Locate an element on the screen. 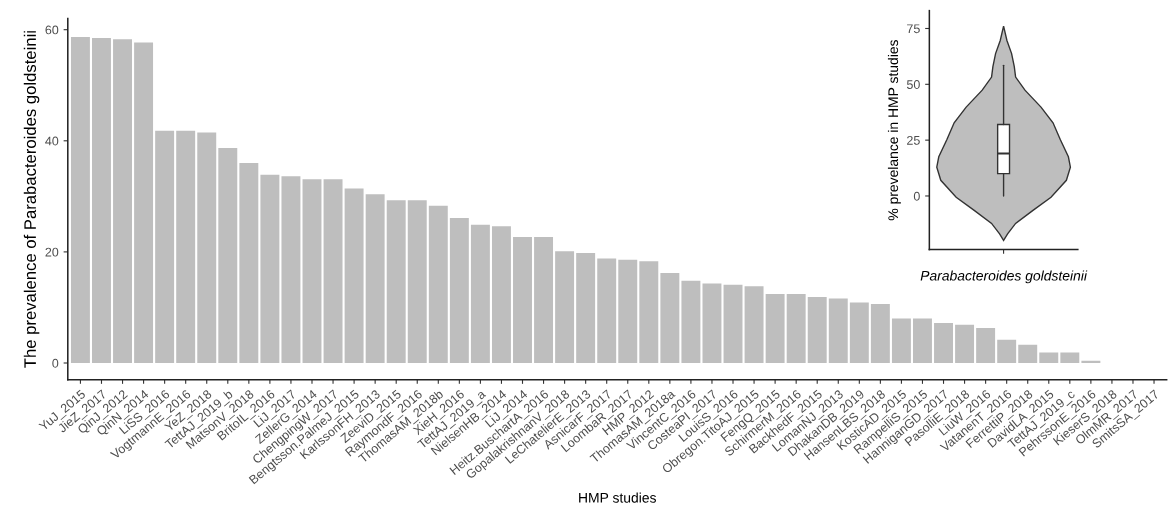 This screenshot has width=1169, height=531. y-axis-title: The prevalence of Parabacteroides goldsteinii is located at coordinates (31, 199).